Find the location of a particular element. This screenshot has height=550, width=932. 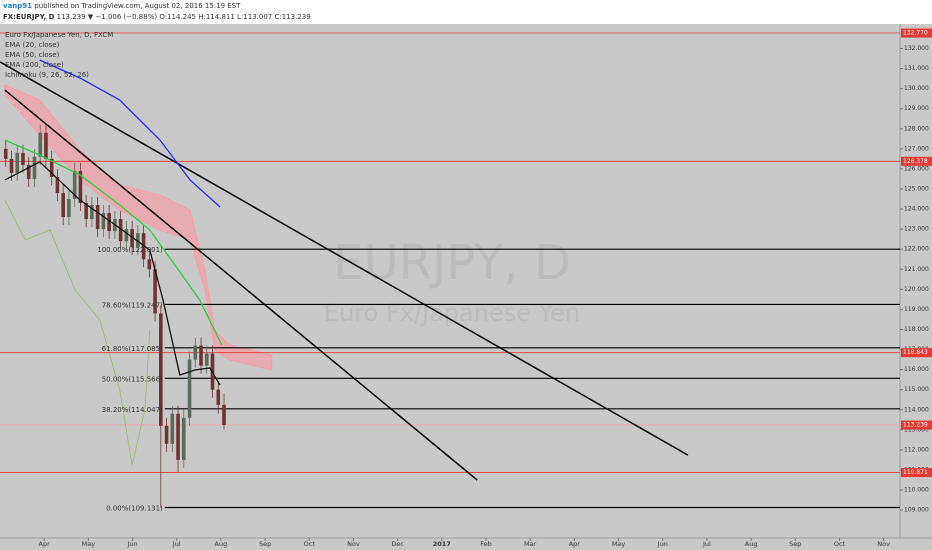

y-tick-label: 127.000 is located at coordinates (916, 148).